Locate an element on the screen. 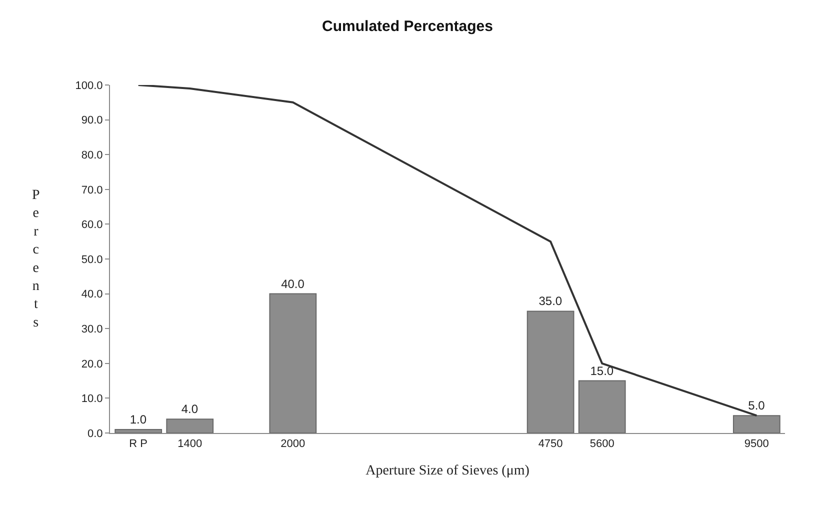 This screenshot has height=508, width=815. y-tick-label: 30.0 is located at coordinates (92, 329).